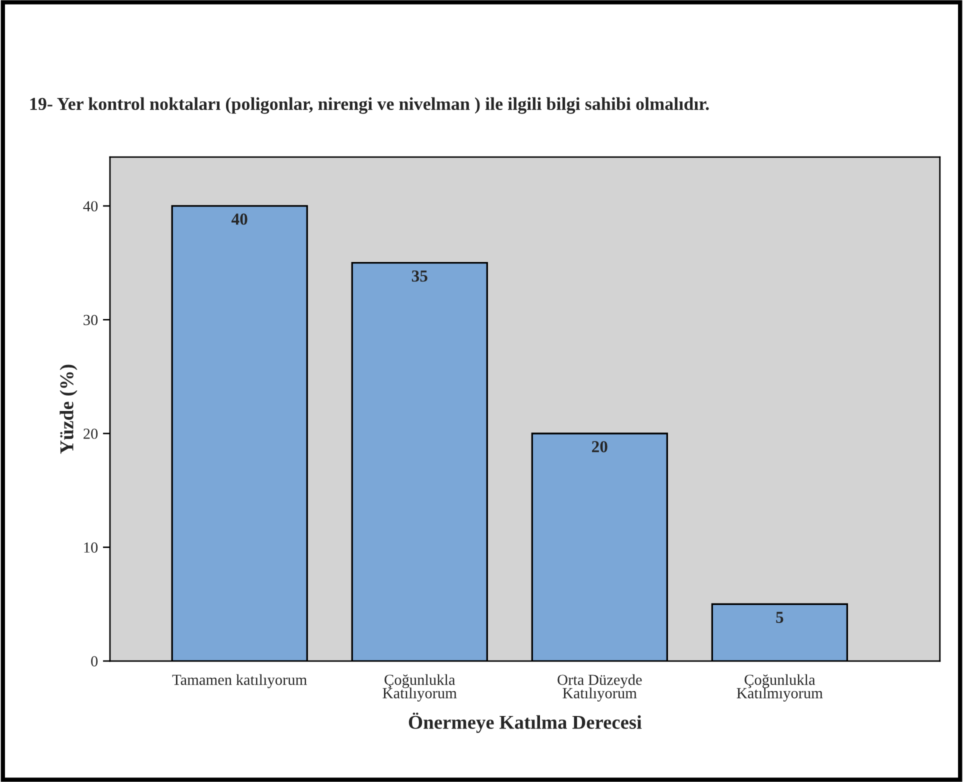 The image size is (963, 782). I want to click on data-label: 20, so click(600, 446).